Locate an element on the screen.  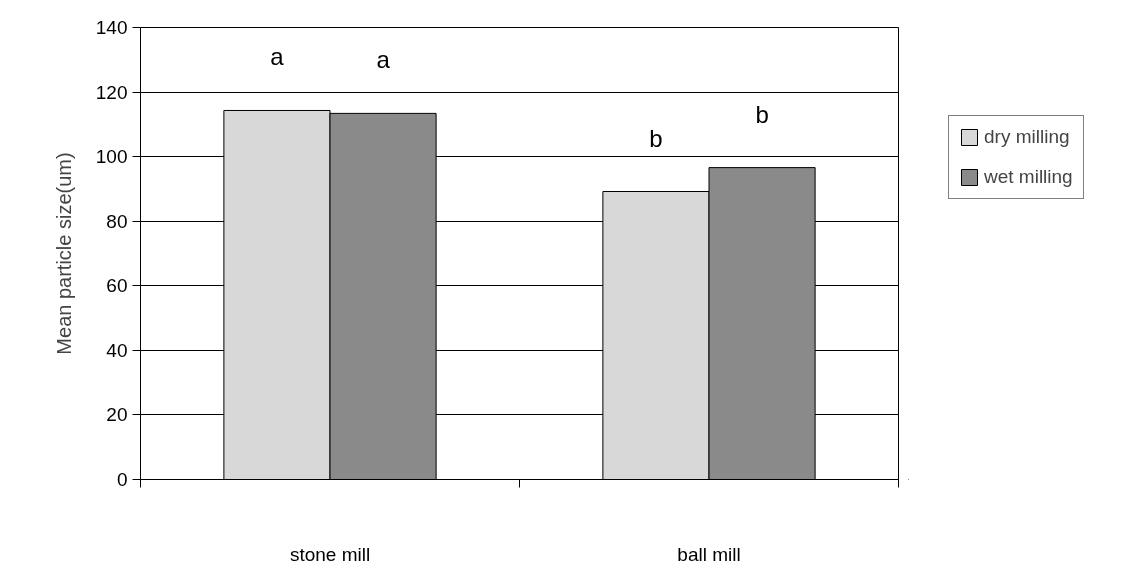
x-tick-label: ball mill is located at coordinates (709, 554).